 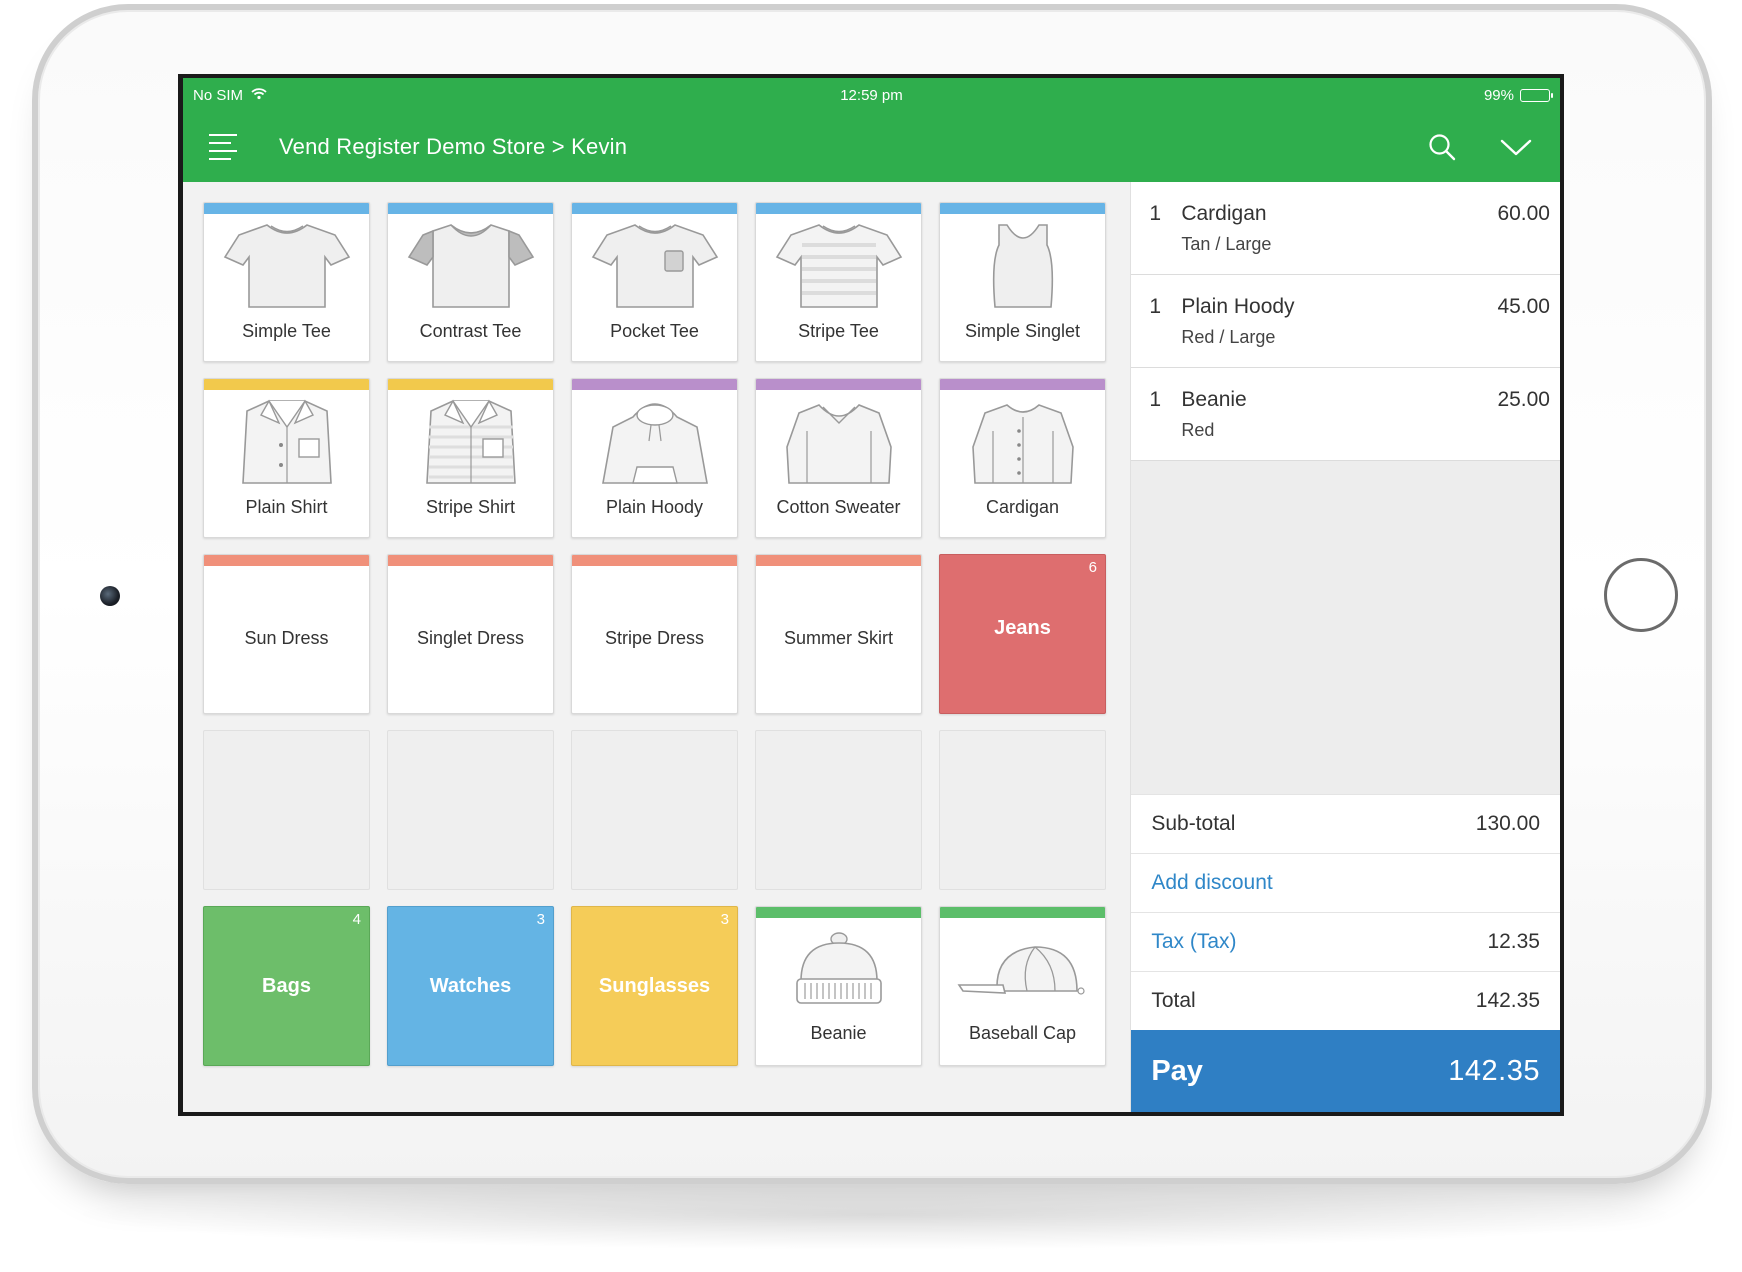 I want to click on line-item: 1 Plain Hoody Red / Large 45.00, so click(x=1345, y=321).